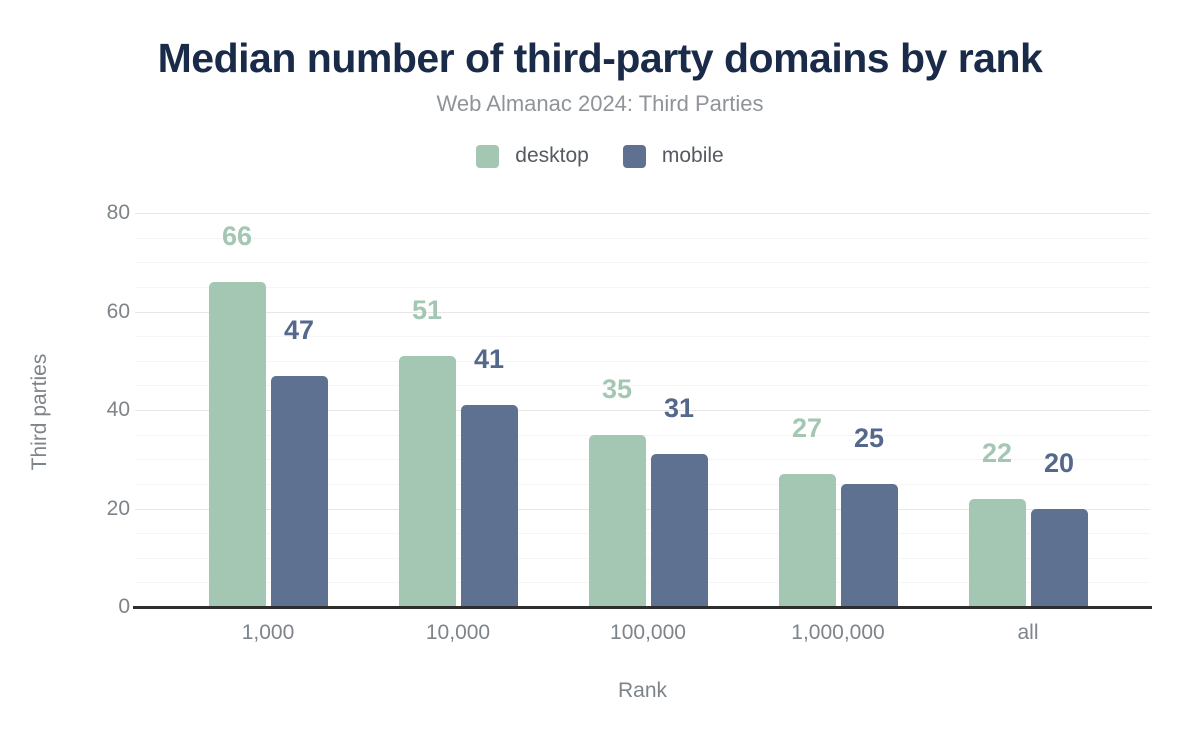 This screenshot has height=742, width=1200. I want to click on x-axis-title: Rank, so click(642, 690).